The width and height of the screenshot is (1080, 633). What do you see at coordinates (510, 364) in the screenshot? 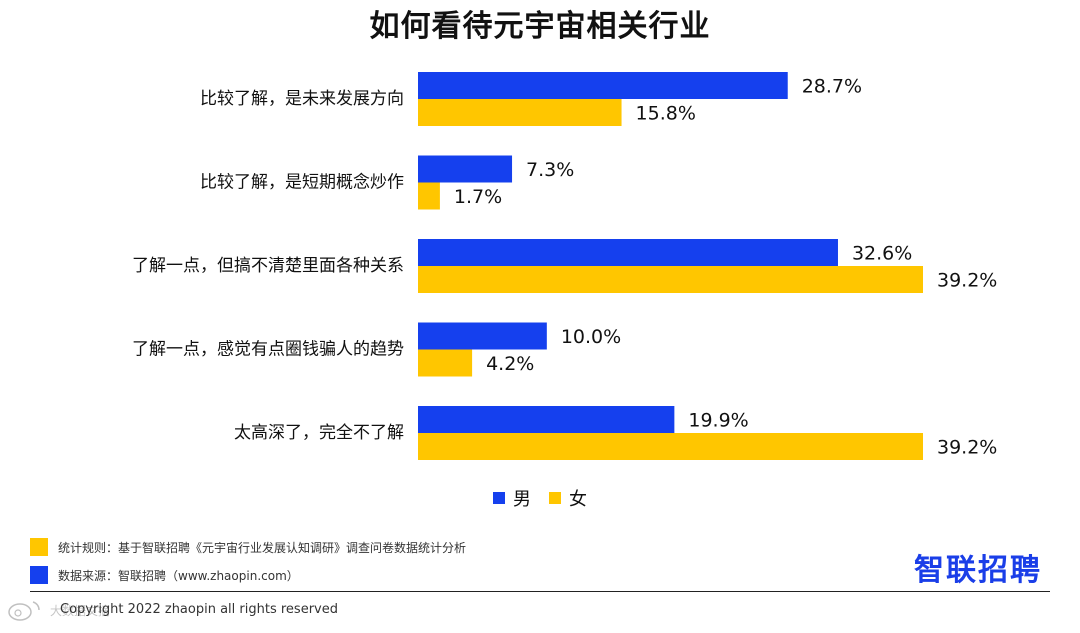
I see `data-label: 4.2%` at bounding box center [510, 364].